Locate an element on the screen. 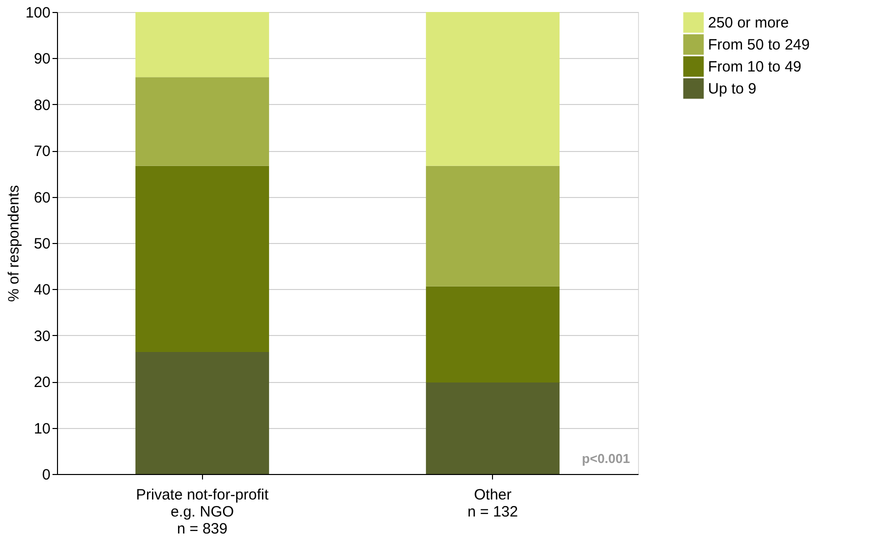 The image size is (873, 559). y-tick-label: 100 is located at coordinates (37, 13).